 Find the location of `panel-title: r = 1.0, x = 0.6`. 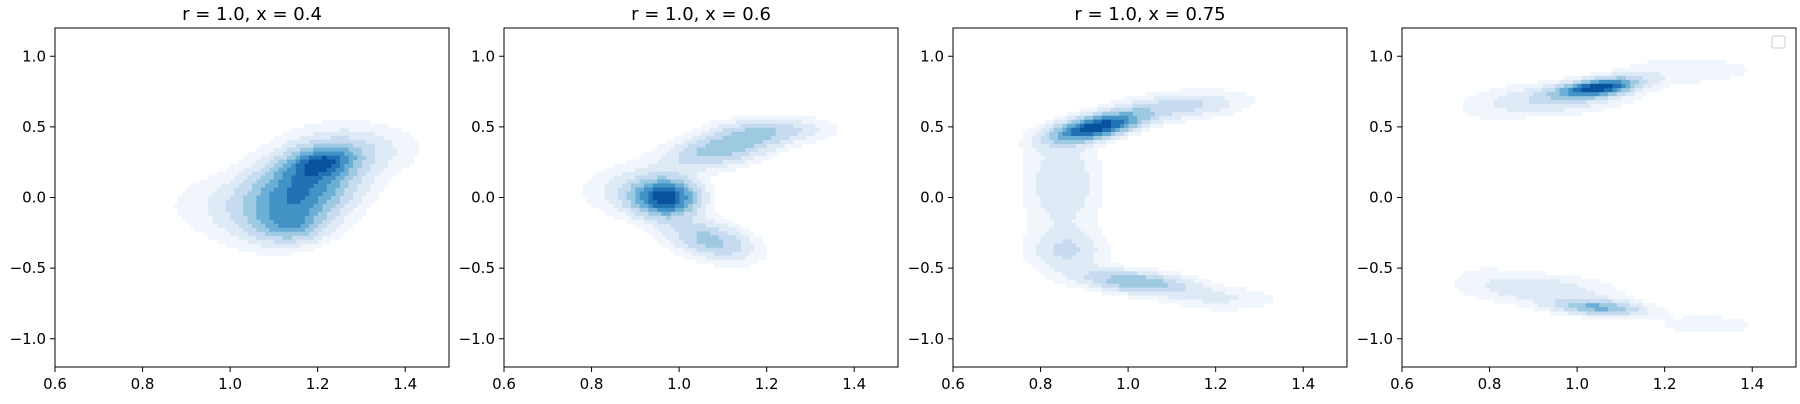

panel-title: r = 1.0, x = 0.6 is located at coordinates (701, 14).